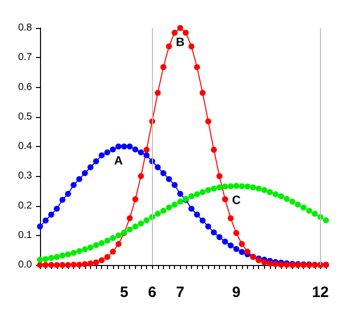  I want to click on y-tick-label: 0.3, so click(25, 176).